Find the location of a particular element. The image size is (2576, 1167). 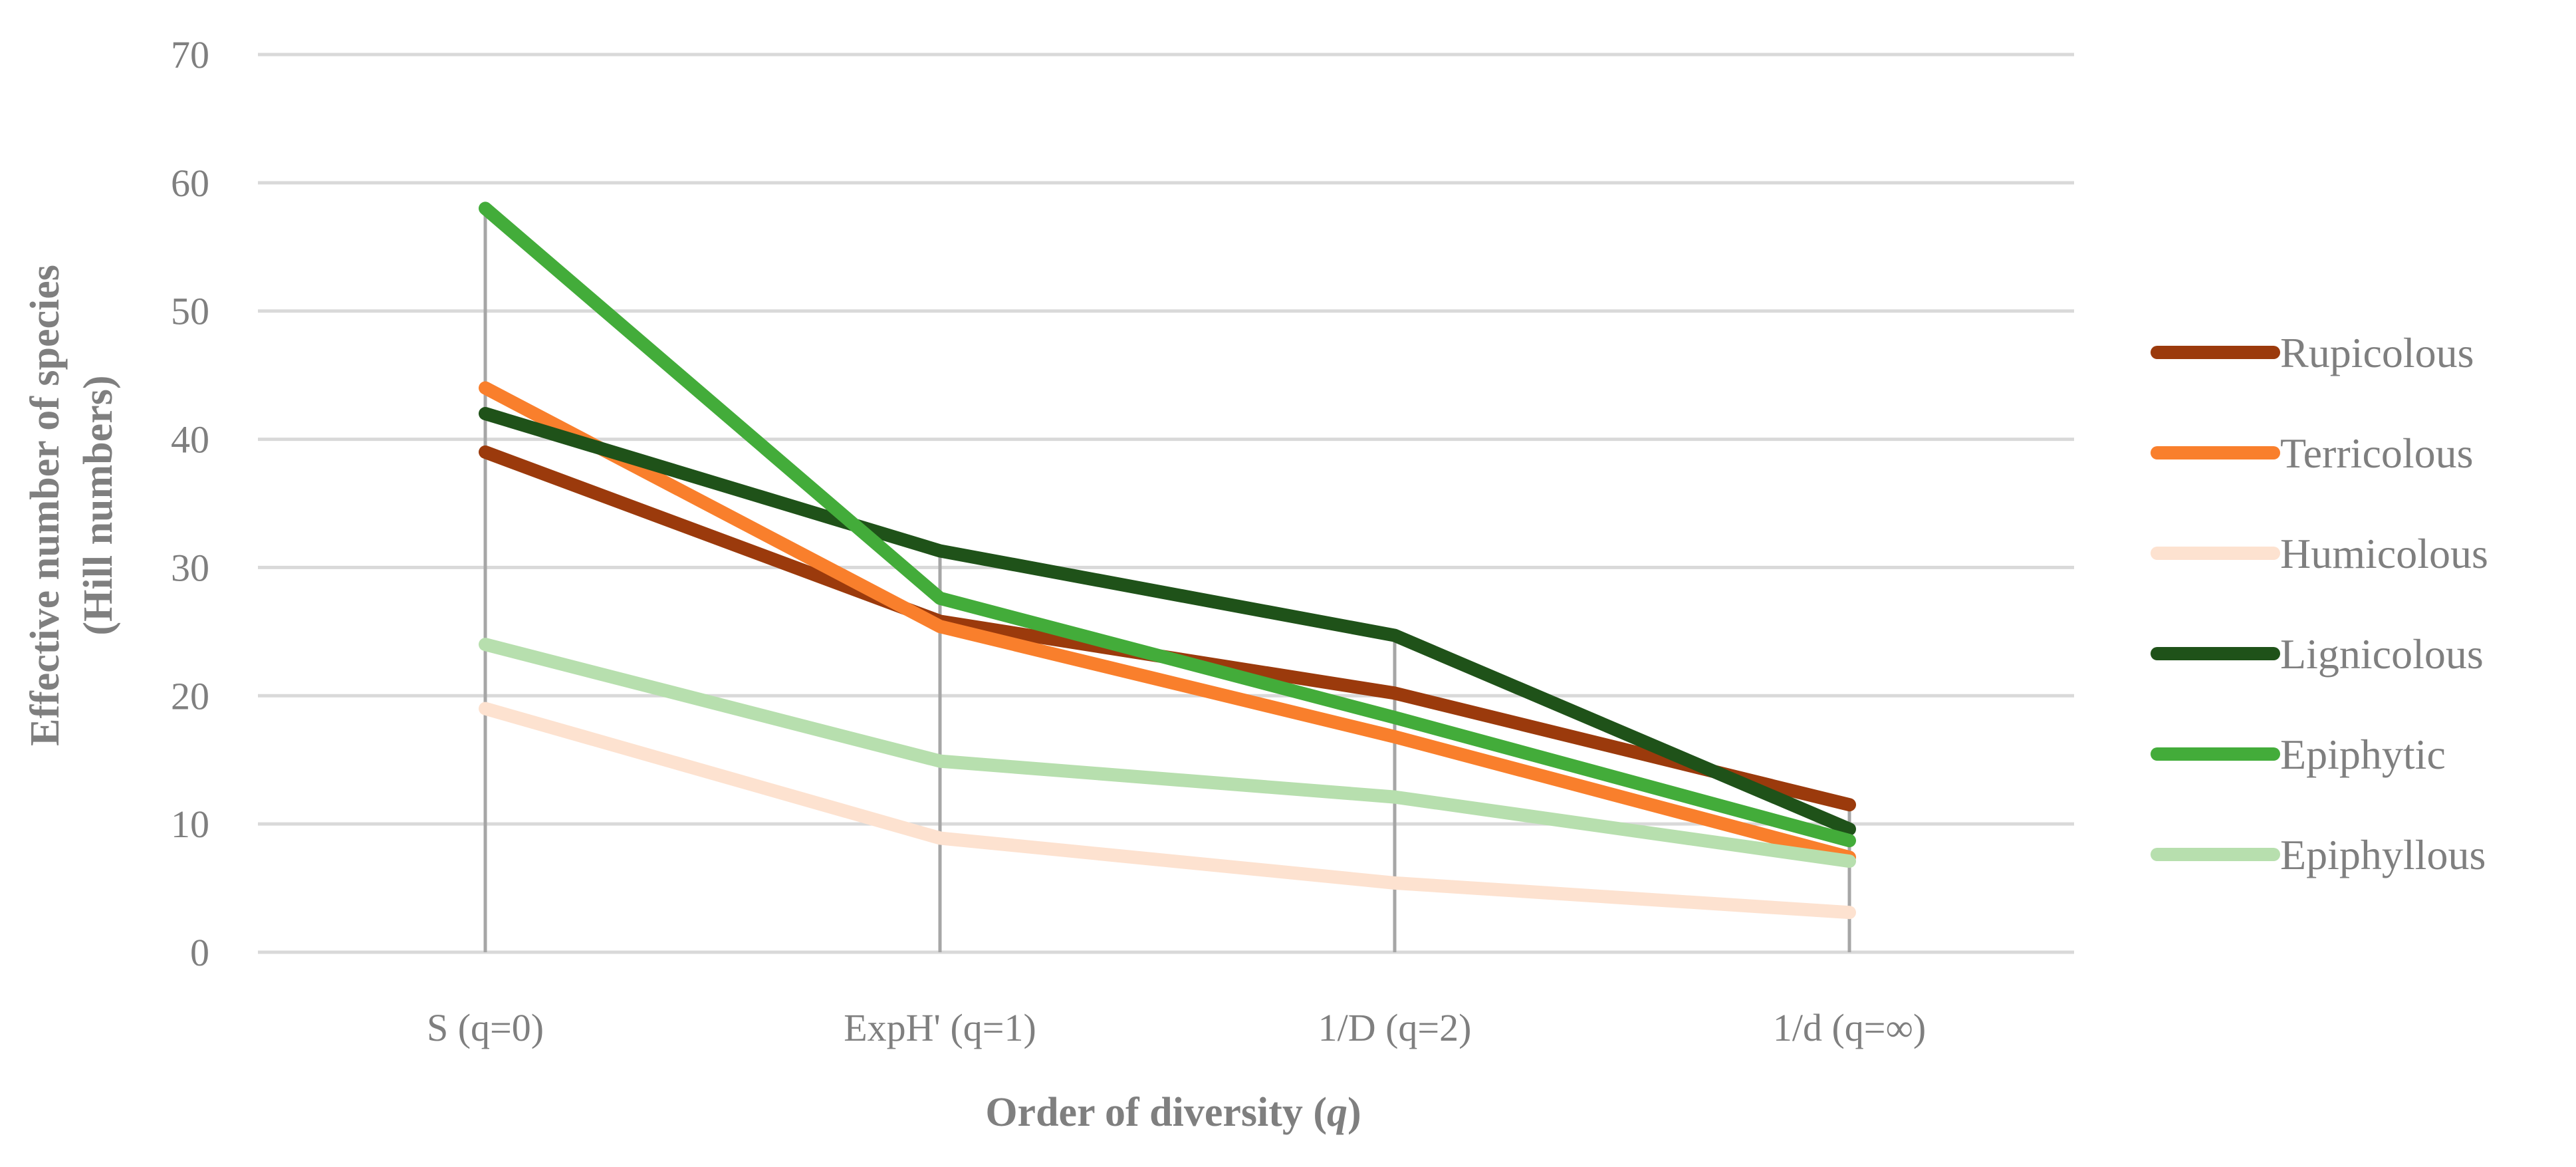

legend-label-terricolous: Terricolous is located at coordinates (2377, 453).